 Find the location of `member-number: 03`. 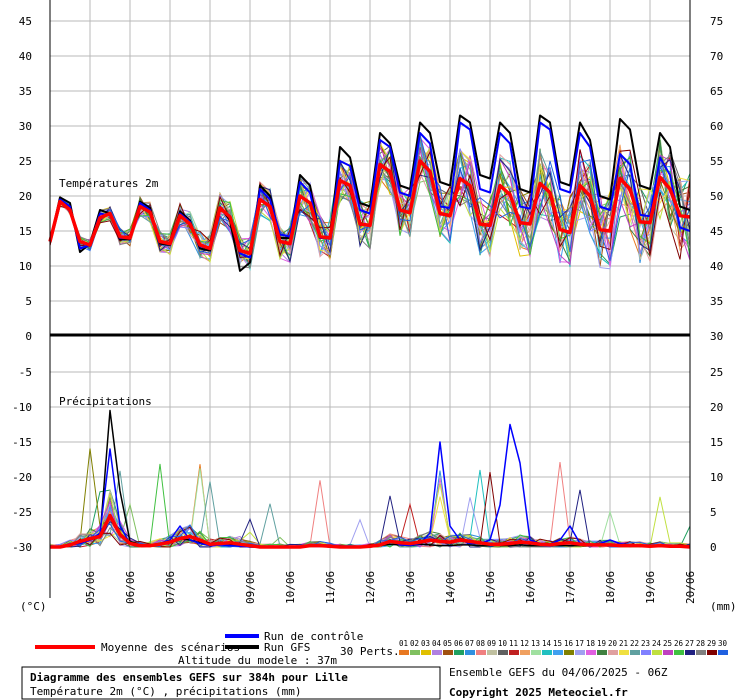

member-number: 03 is located at coordinates (425, 643).